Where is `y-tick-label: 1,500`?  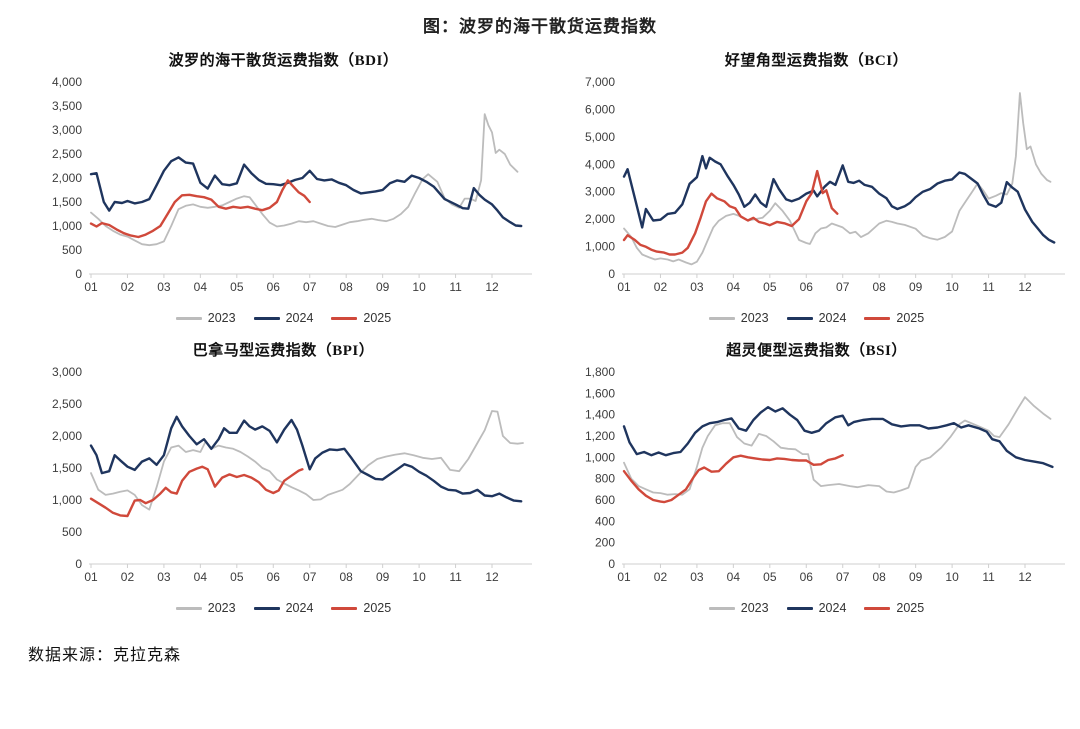
y-tick-label: 1,500 is located at coordinates (67, 468).